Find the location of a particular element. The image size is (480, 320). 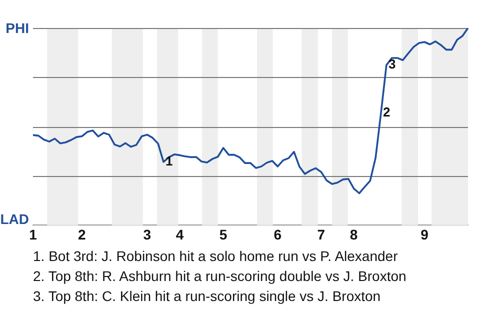

annotation: 3 is located at coordinates (392, 64).